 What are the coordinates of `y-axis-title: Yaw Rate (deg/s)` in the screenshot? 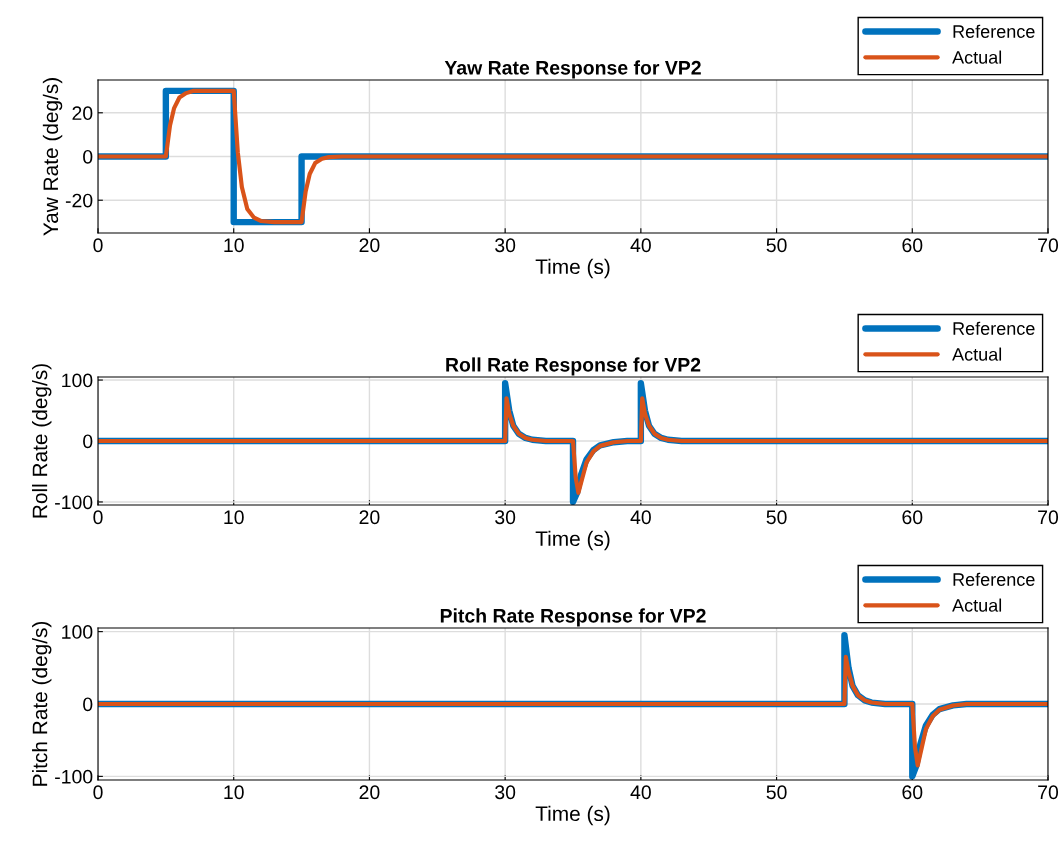 It's located at (52, 157).